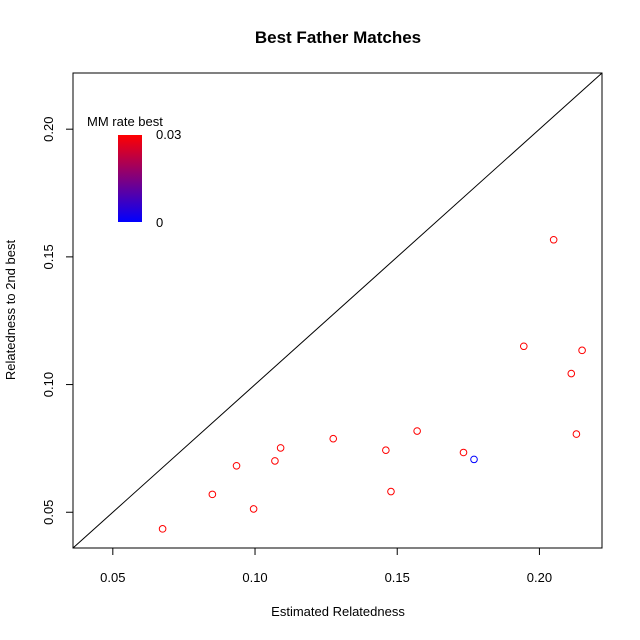  What do you see at coordinates (57, 321) in the screenshot?
I see `y-axis: 0.05 0.10 0.15 0.20` at bounding box center [57, 321].